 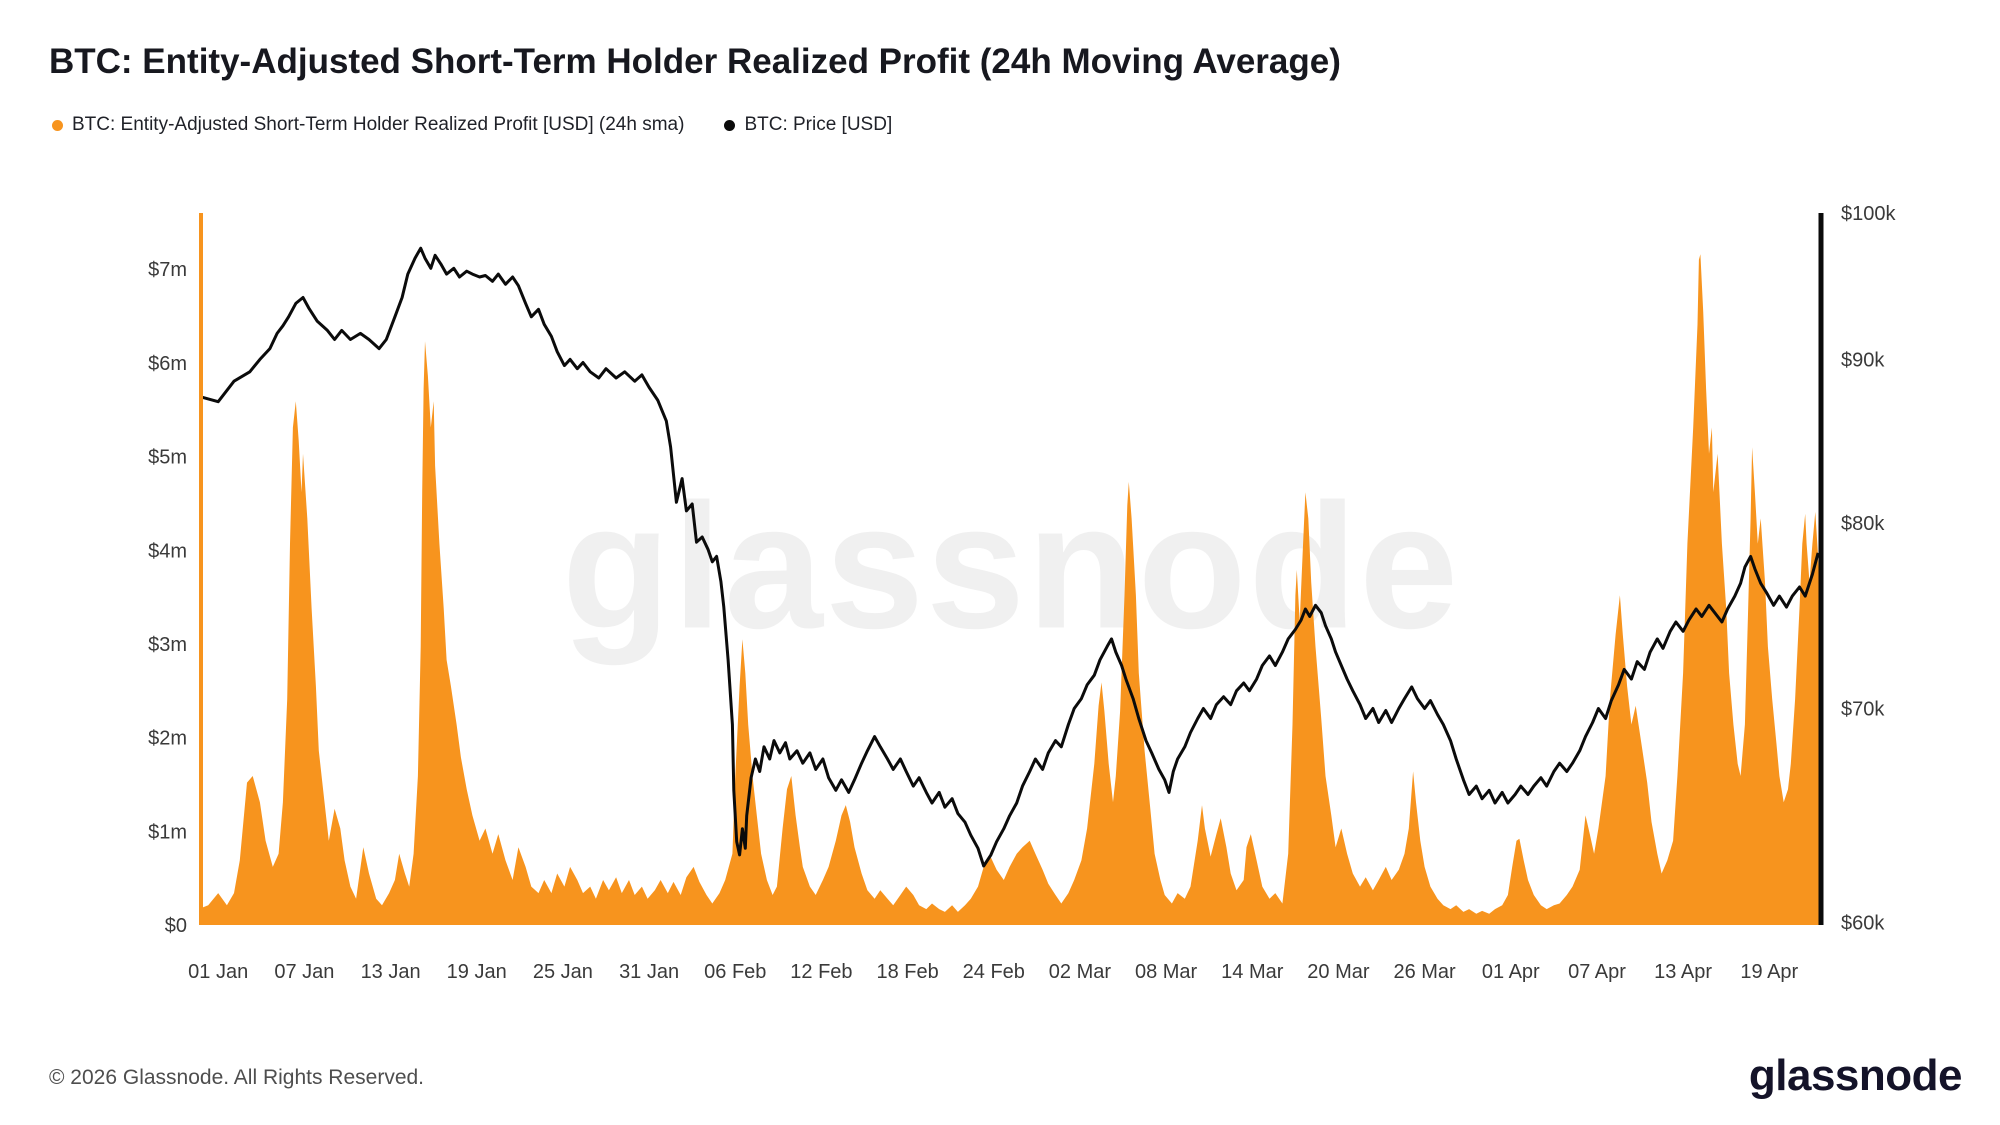 What do you see at coordinates (1080, 972) in the screenshot?
I see `x-axis-tick-label: 02 Mar` at bounding box center [1080, 972].